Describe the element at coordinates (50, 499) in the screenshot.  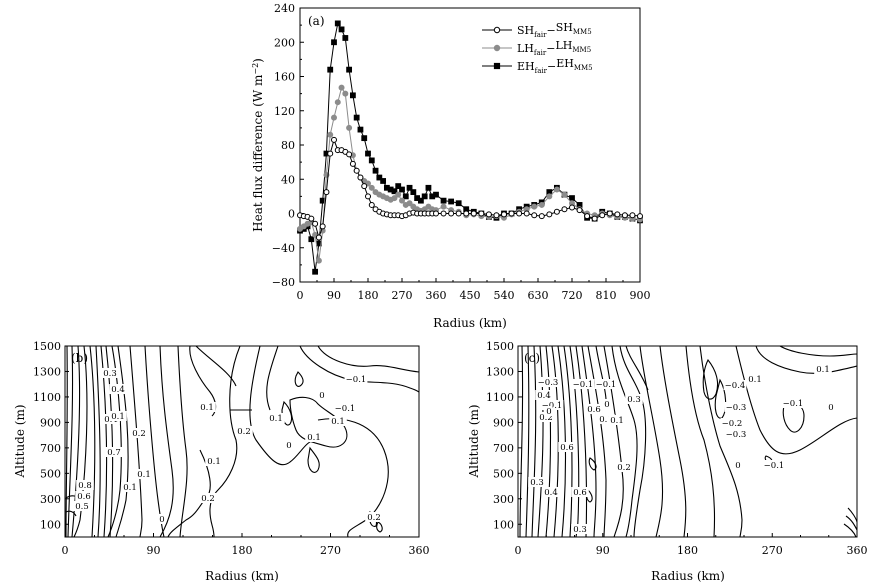
I see `y-tick-label: 300` at that location.